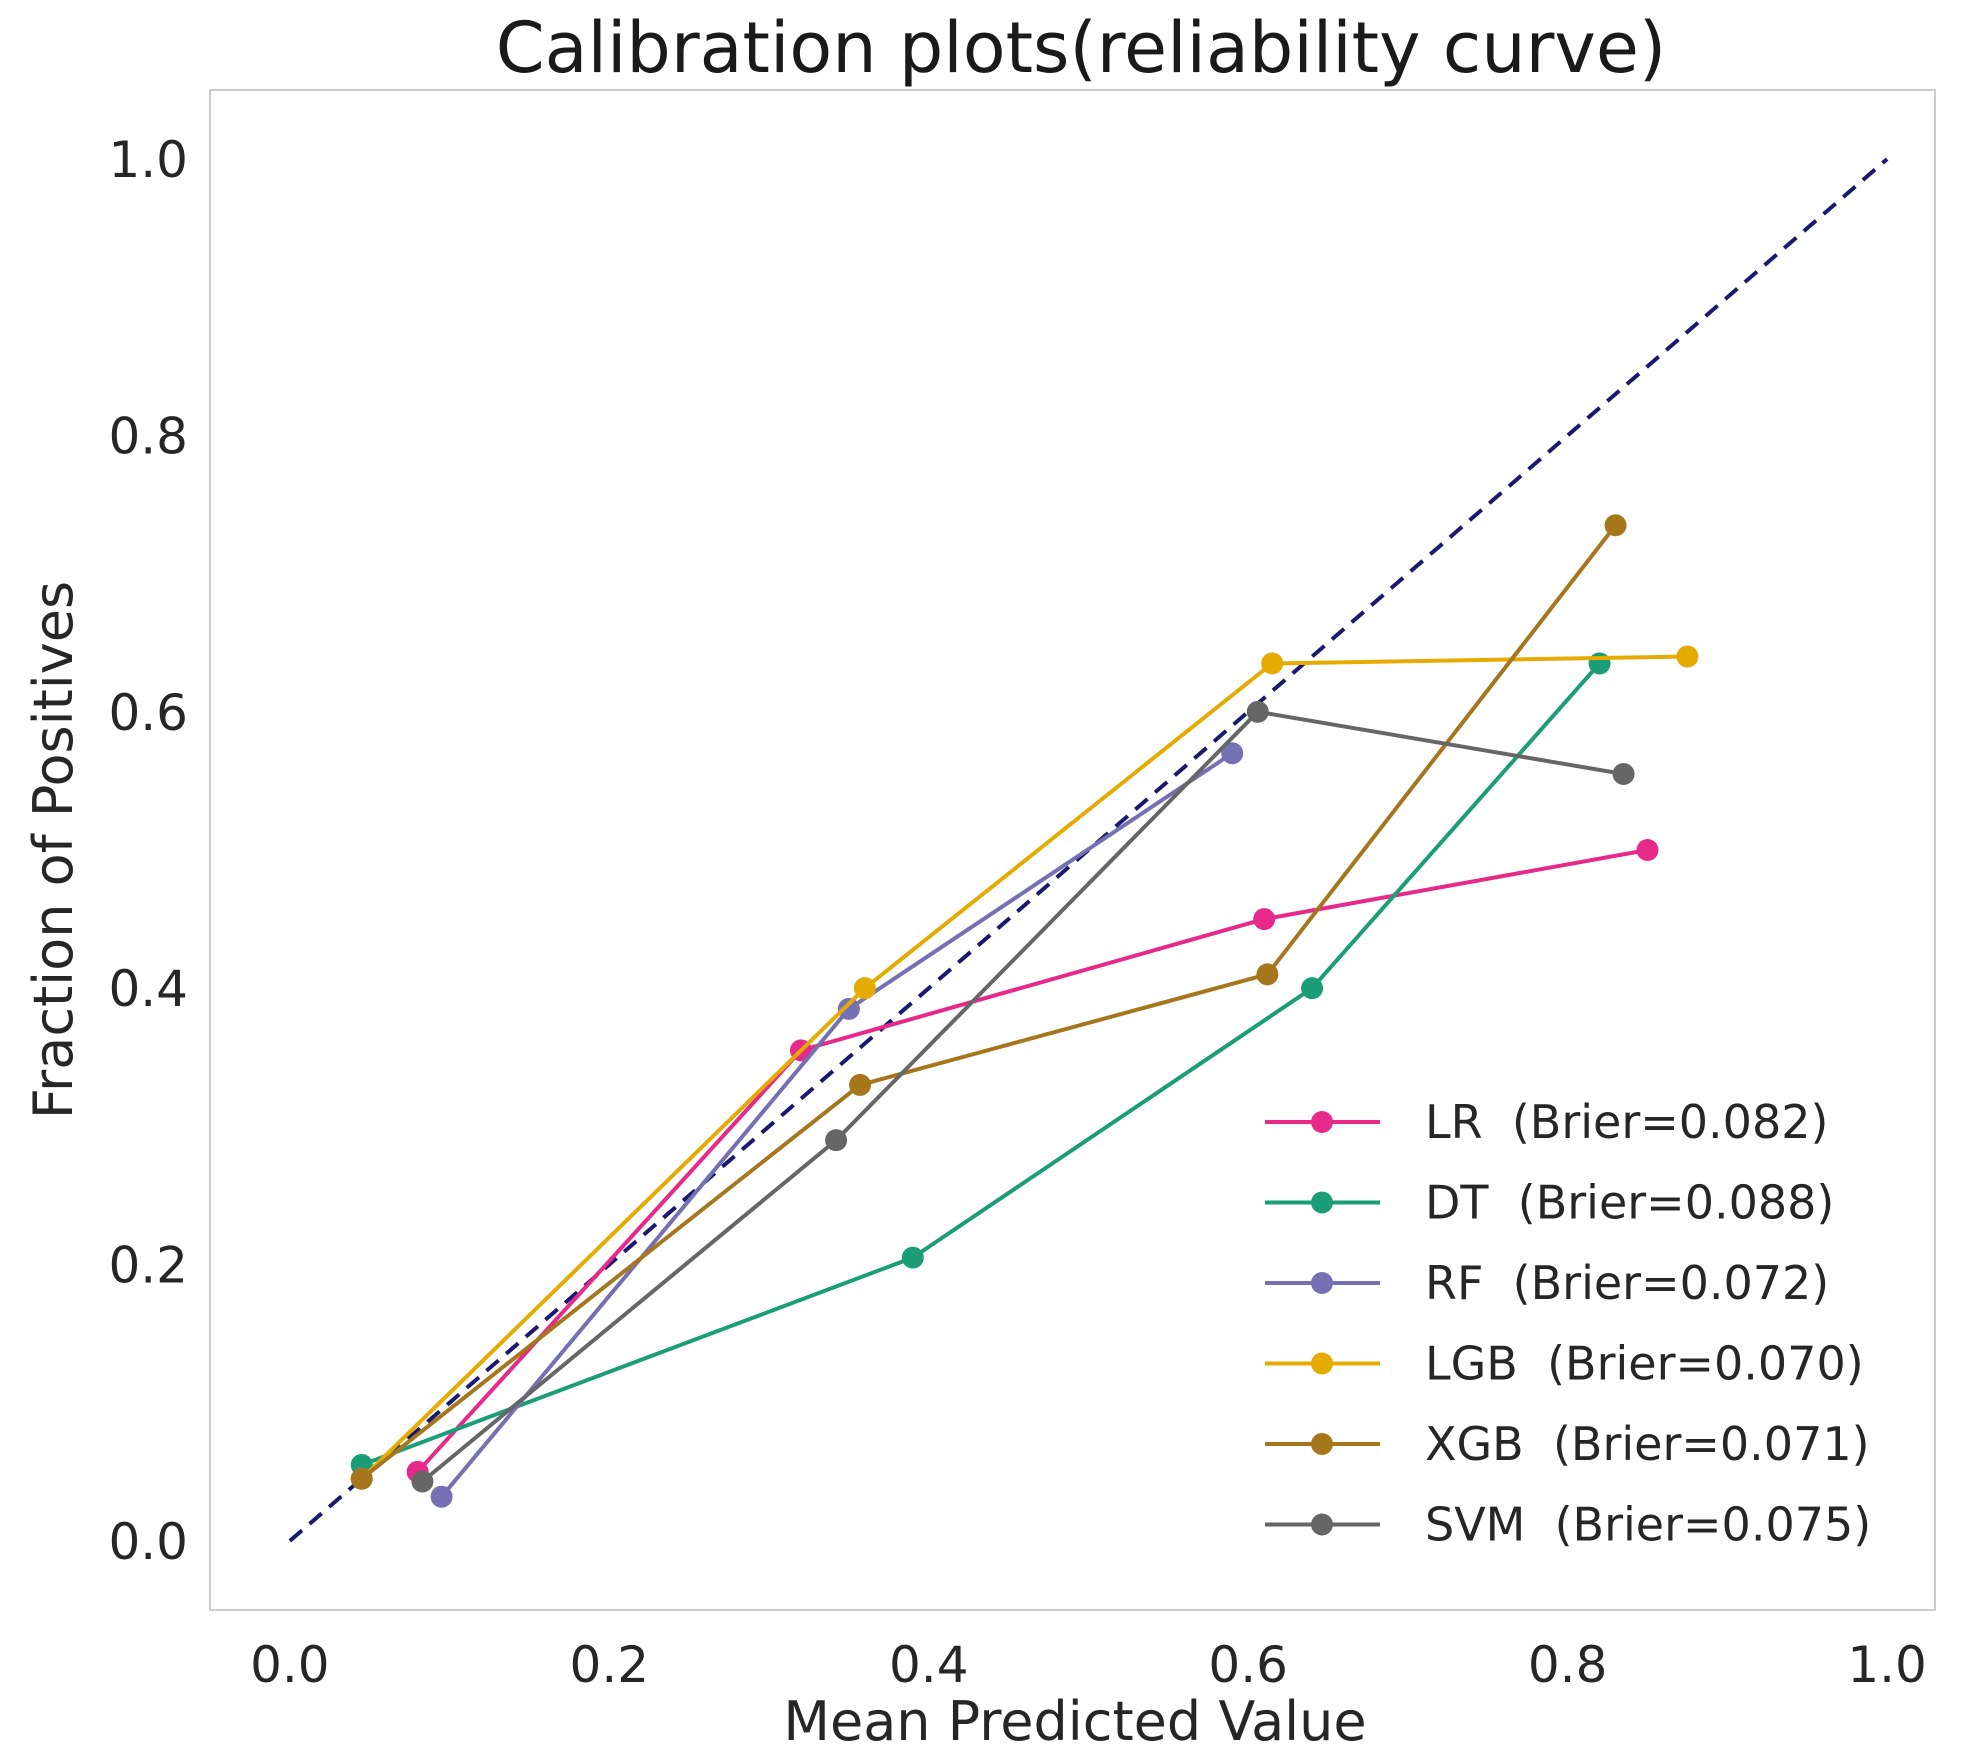 This screenshot has height=1759, width=1983. I want to click on legend-label-xgb: XGB (Brier=0.071), so click(1647, 1444).